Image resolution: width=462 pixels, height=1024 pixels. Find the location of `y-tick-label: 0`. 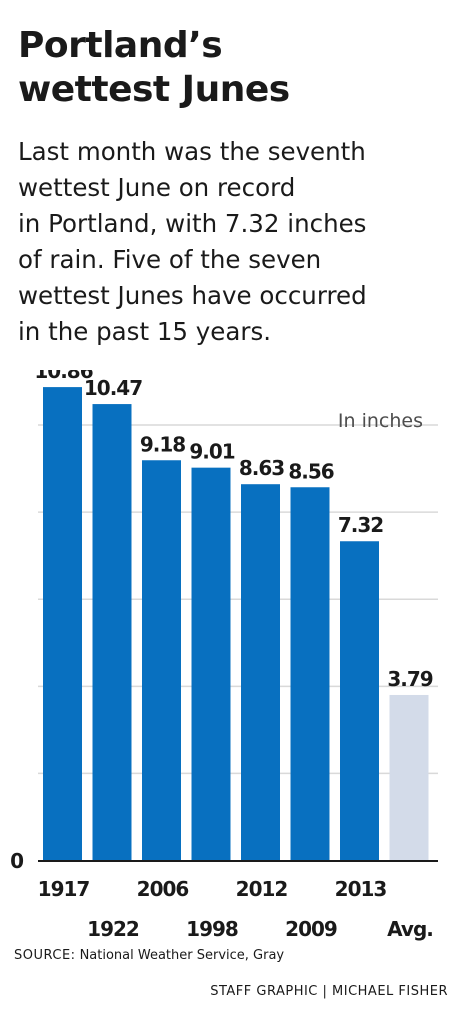

y-tick-label: 0 is located at coordinates (17, 861).